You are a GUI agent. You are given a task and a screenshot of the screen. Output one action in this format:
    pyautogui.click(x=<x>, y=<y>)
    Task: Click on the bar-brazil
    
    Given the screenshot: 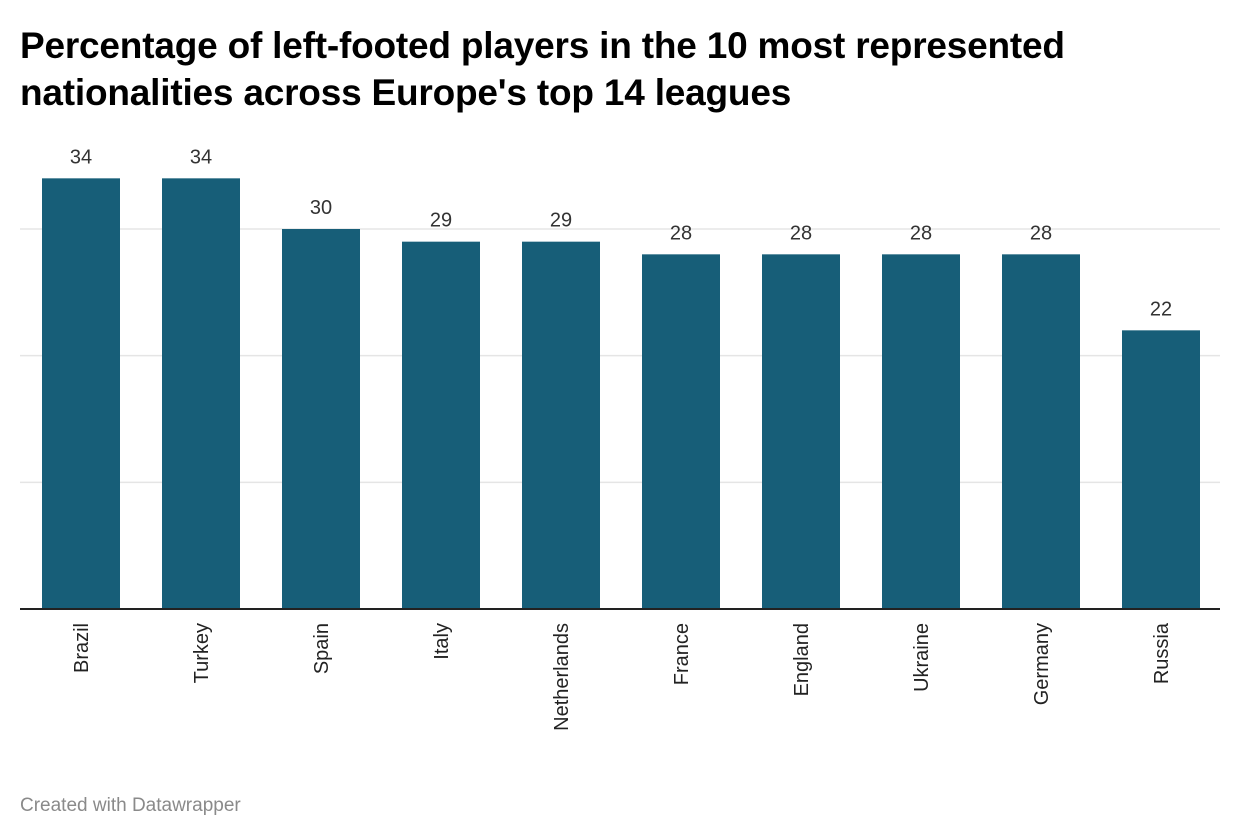 What is the action you would take?
    pyautogui.click(x=81, y=394)
    